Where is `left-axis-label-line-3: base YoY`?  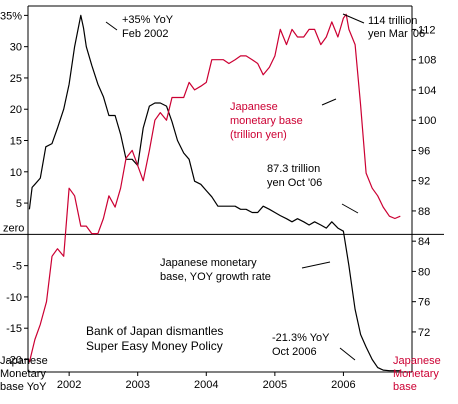
left-axis-label-line-3: base YoY is located at coordinates (23, 387).